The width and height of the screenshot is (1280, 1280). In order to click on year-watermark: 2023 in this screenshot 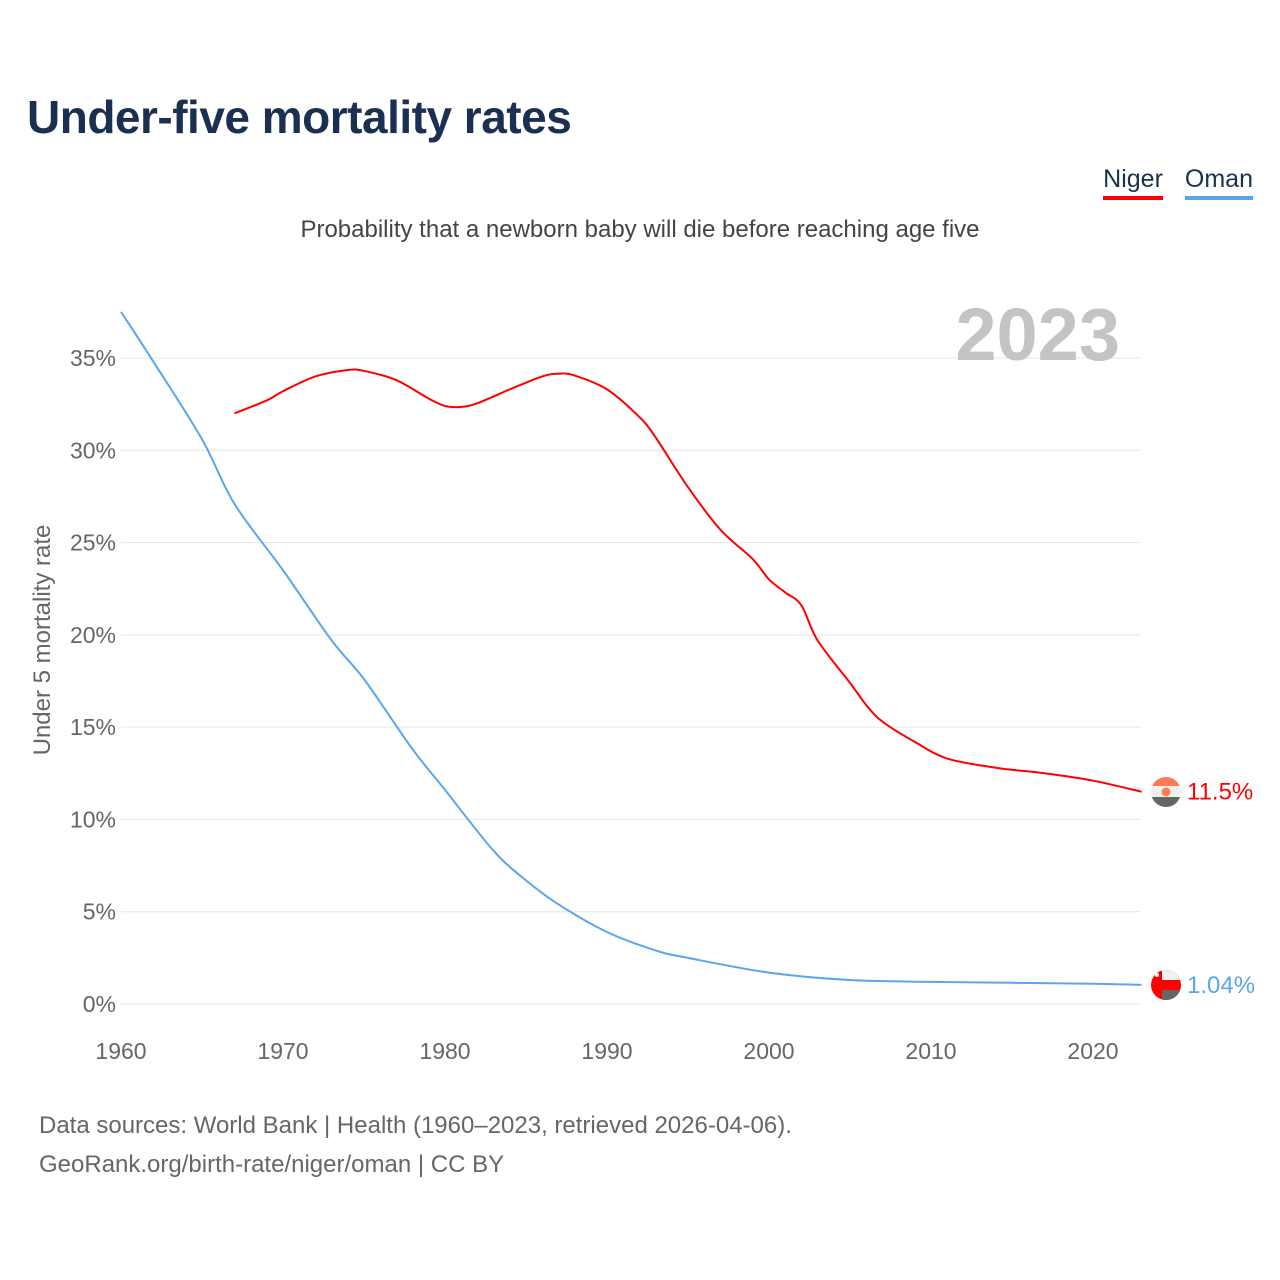, I will do `click(1037, 334)`.